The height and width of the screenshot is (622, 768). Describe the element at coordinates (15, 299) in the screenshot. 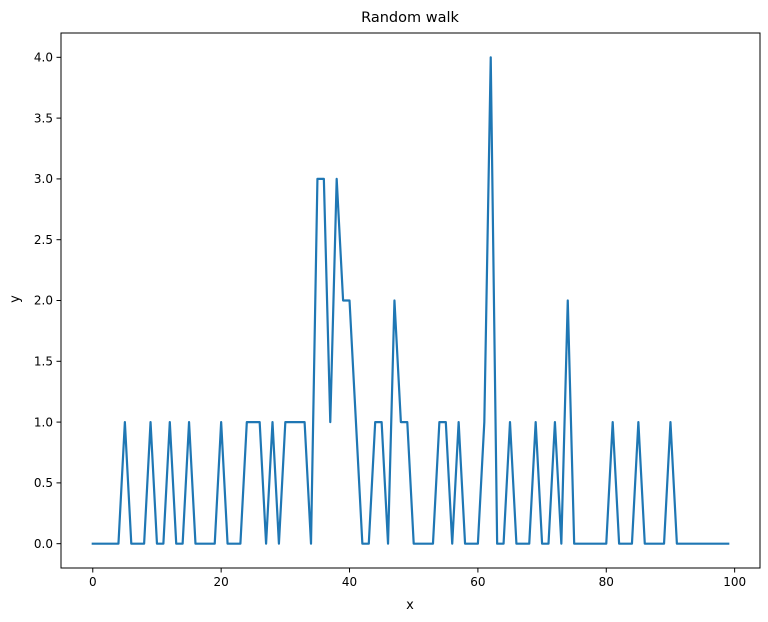

I see `y-axis-label: y` at that location.